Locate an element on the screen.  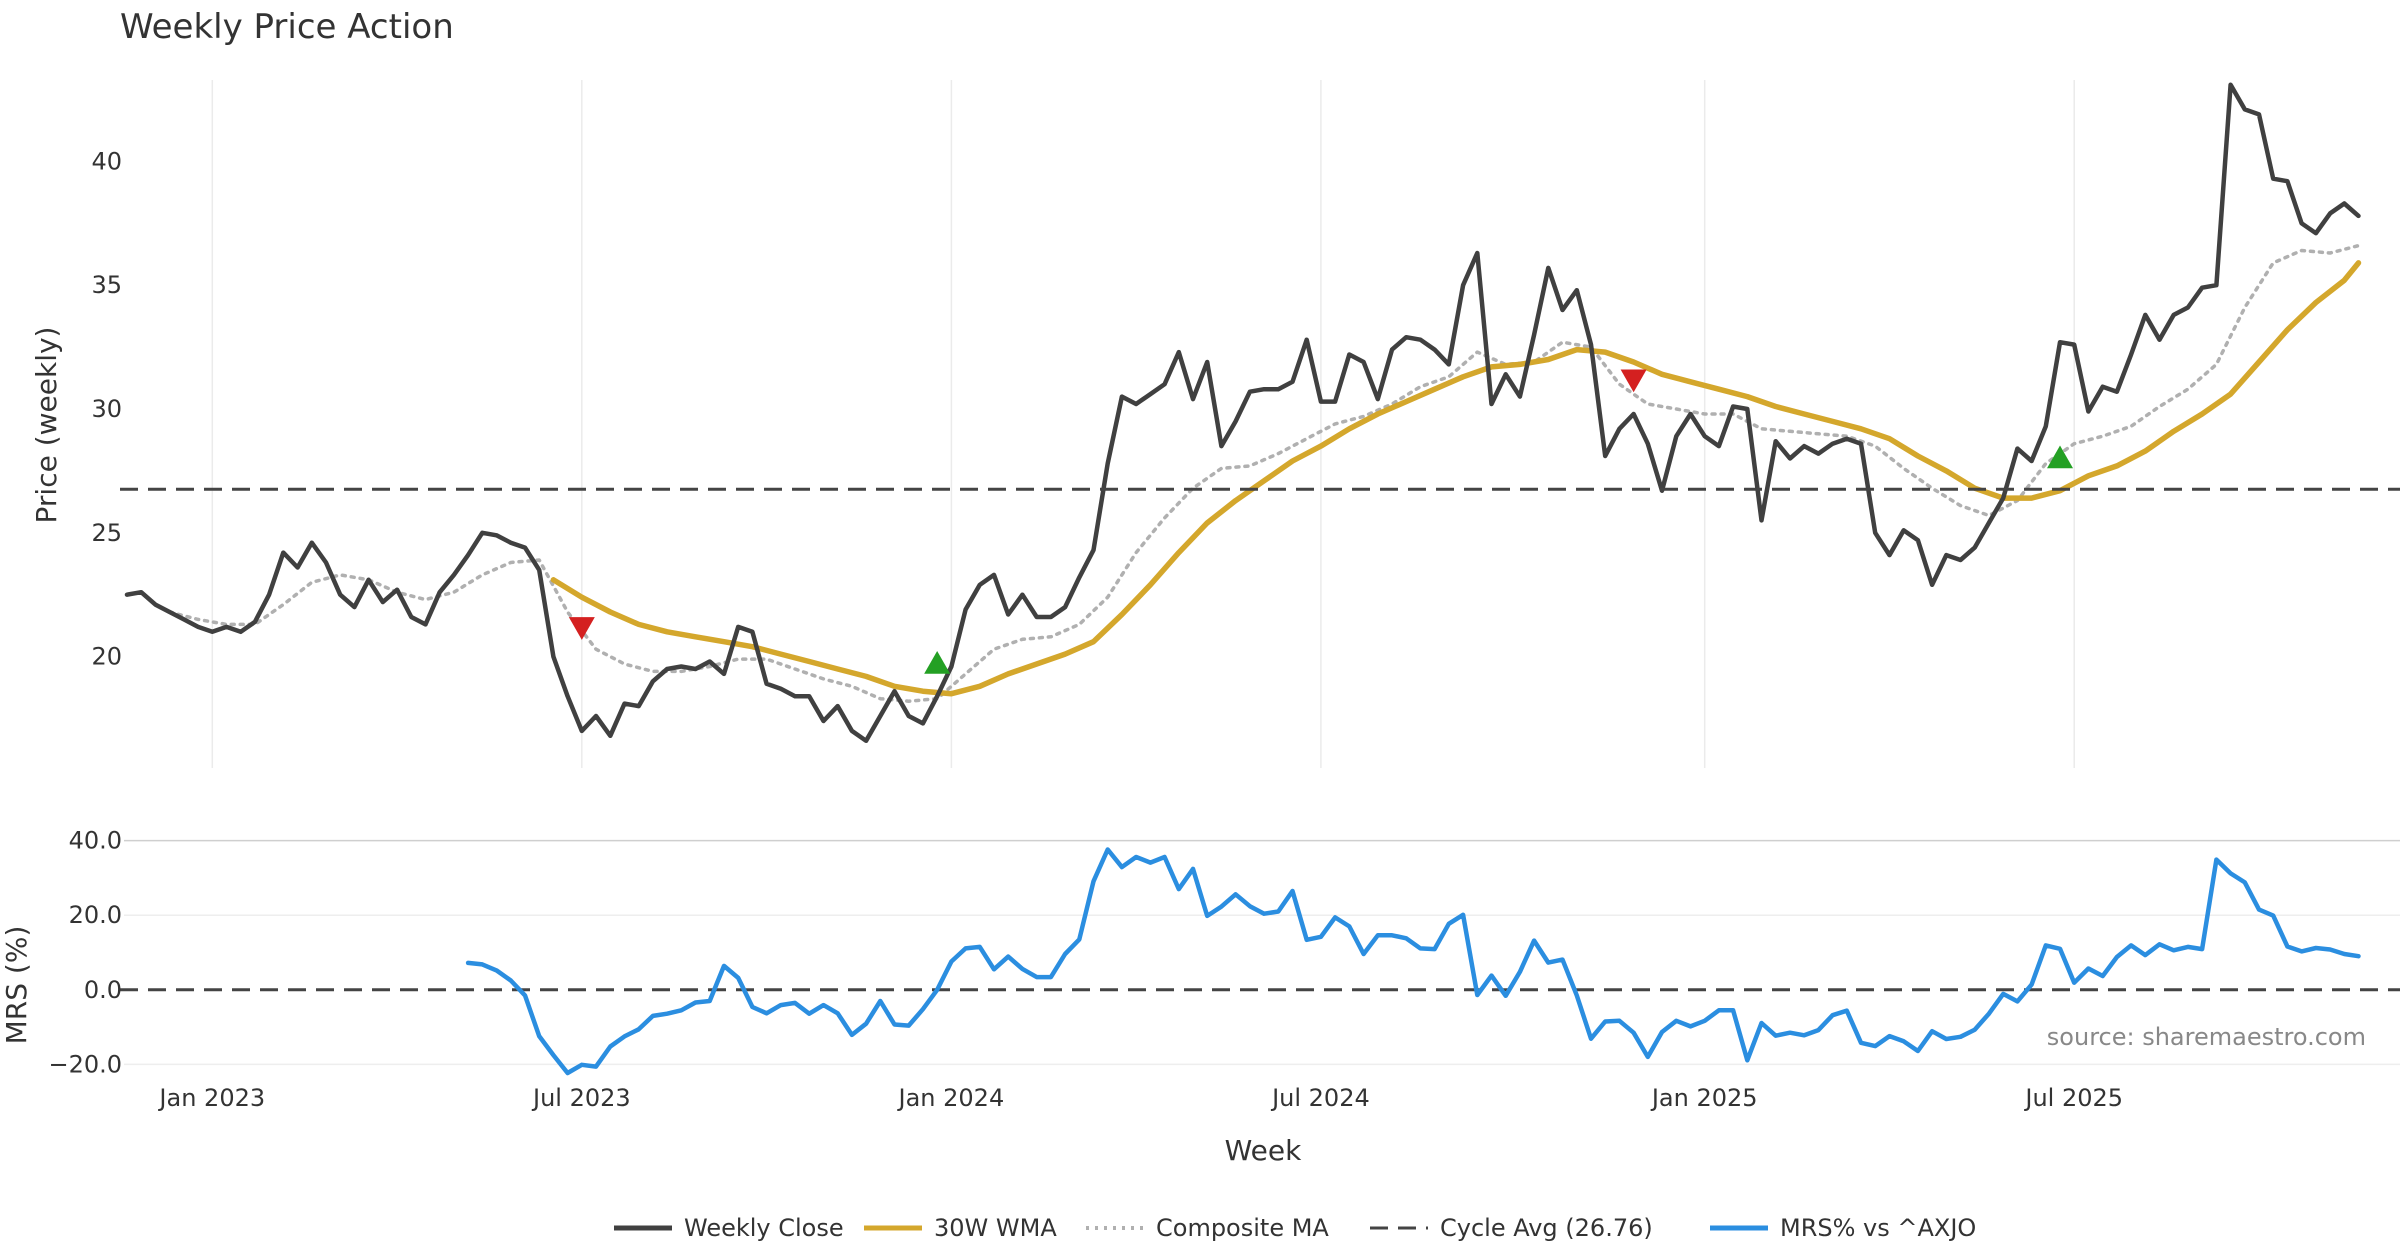
price-axis-title: Price (weekly) is located at coordinates (46, 425).